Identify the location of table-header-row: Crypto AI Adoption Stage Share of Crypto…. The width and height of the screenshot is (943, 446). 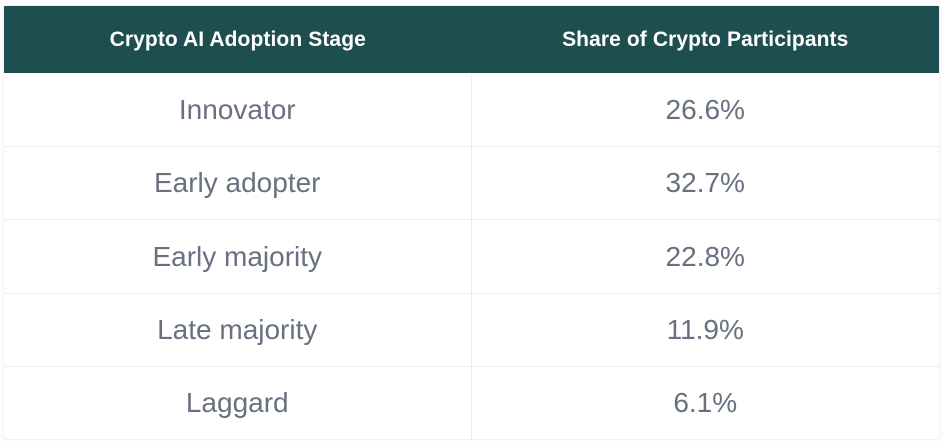
(471, 39).